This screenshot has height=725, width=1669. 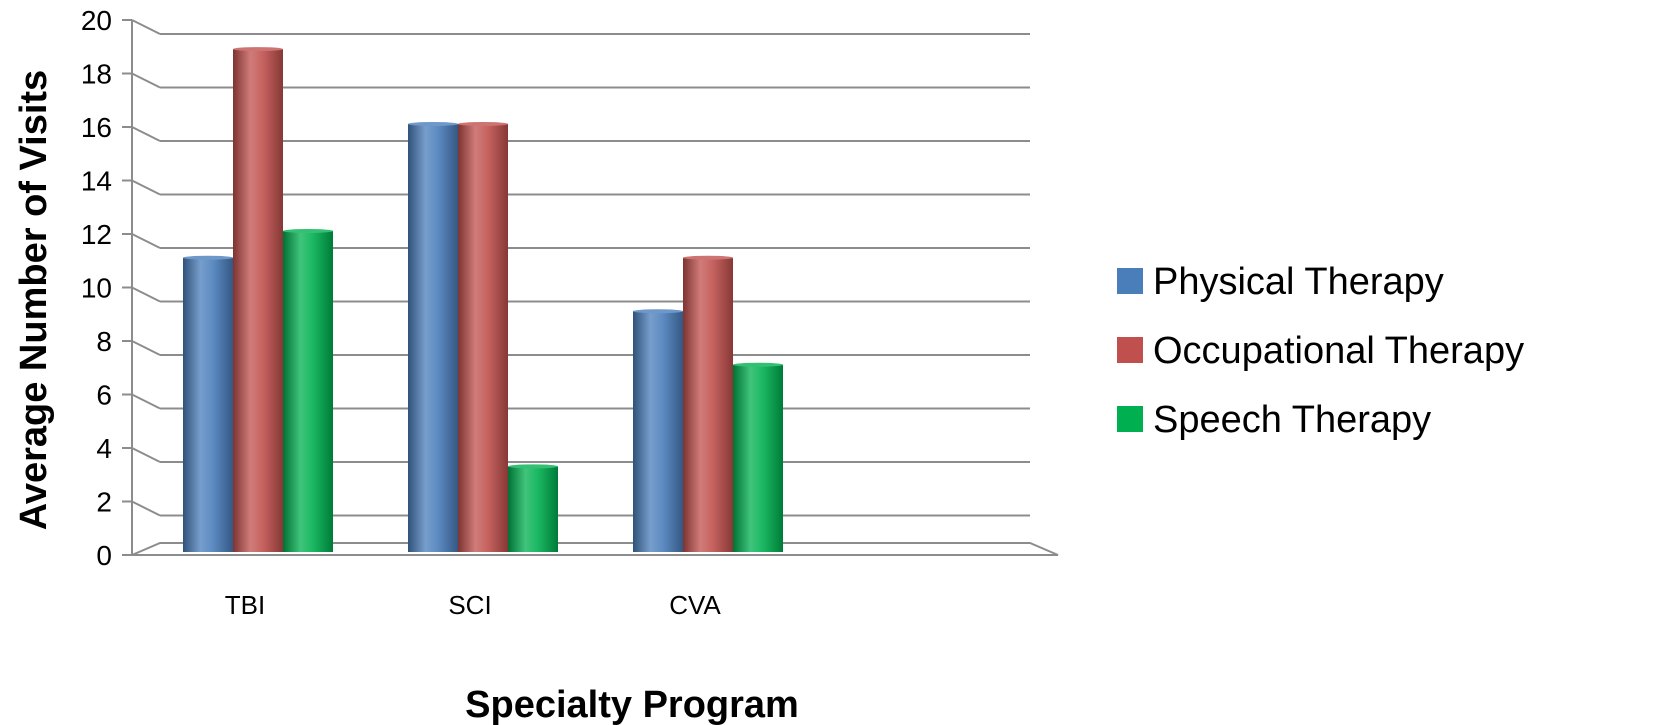 What do you see at coordinates (96, 234) in the screenshot?
I see `y-tick-label: 12` at bounding box center [96, 234].